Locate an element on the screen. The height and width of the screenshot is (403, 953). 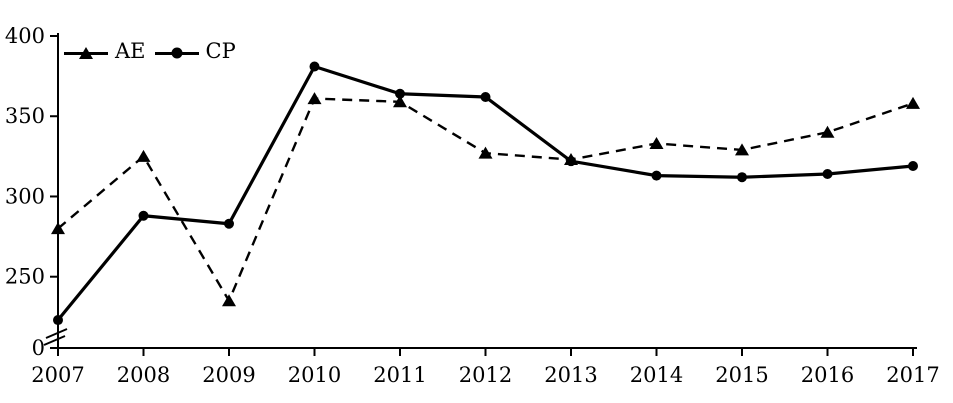
x-tick-label: 2012 is located at coordinates (485, 375).